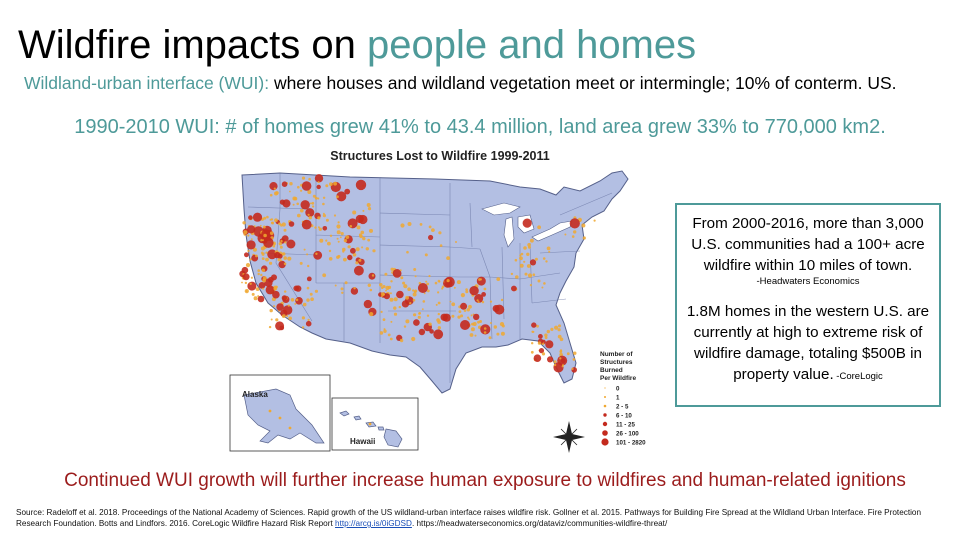 This screenshot has height=540, width=960. What do you see at coordinates (373, 523) in the screenshot?
I see `arcgis-link: http://arcg.is/0iGDSD` at bounding box center [373, 523].